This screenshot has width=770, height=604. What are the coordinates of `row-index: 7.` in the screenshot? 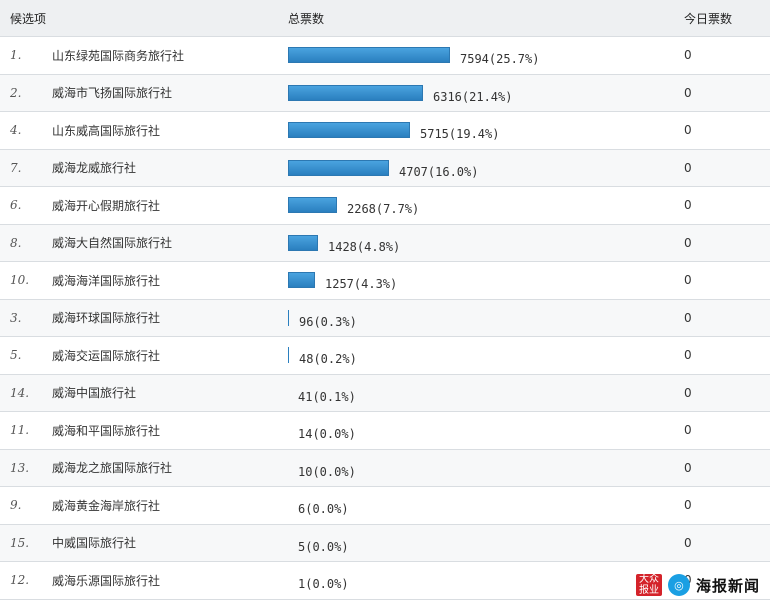 It's located at (16, 167).